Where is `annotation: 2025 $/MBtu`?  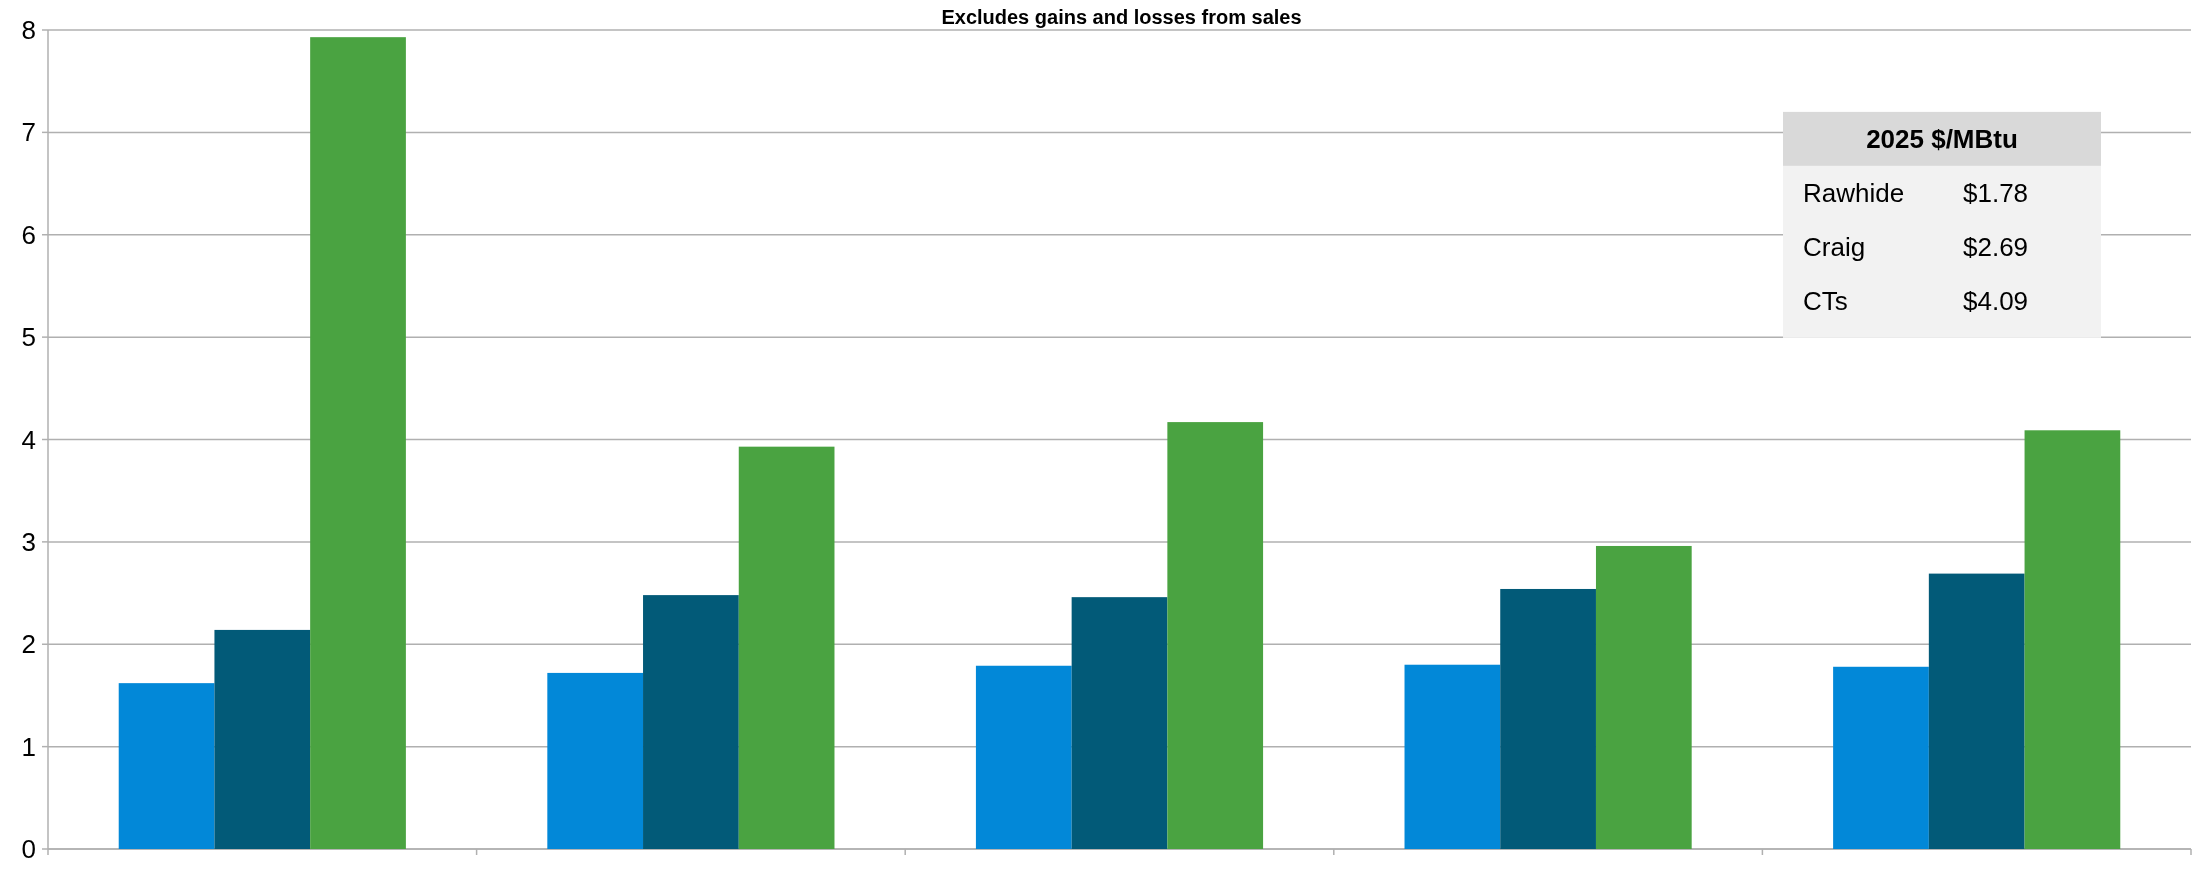 annotation: 2025 $/MBtu is located at coordinates (1942, 139).